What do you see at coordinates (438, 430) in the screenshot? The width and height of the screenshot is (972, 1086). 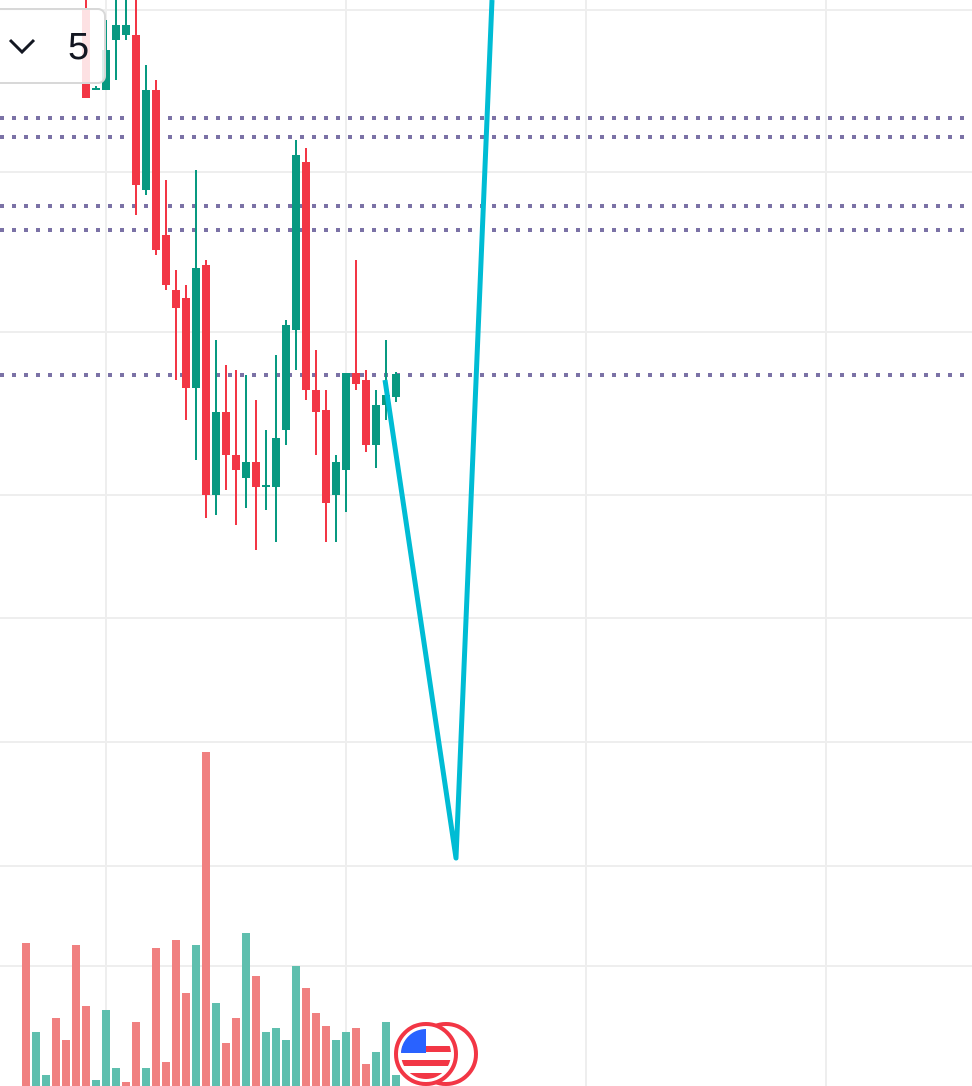 I see `trend-drawing` at bounding box center [438, 430].